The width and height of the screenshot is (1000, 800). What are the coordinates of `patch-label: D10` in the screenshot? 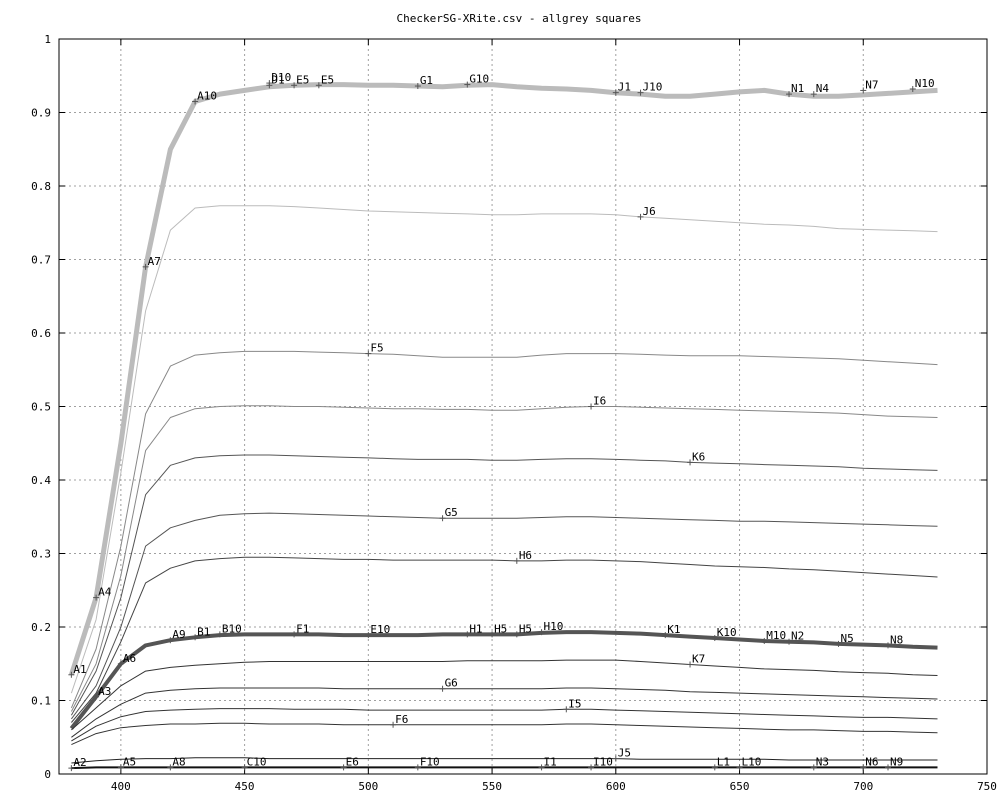 It's located at (281, 77).